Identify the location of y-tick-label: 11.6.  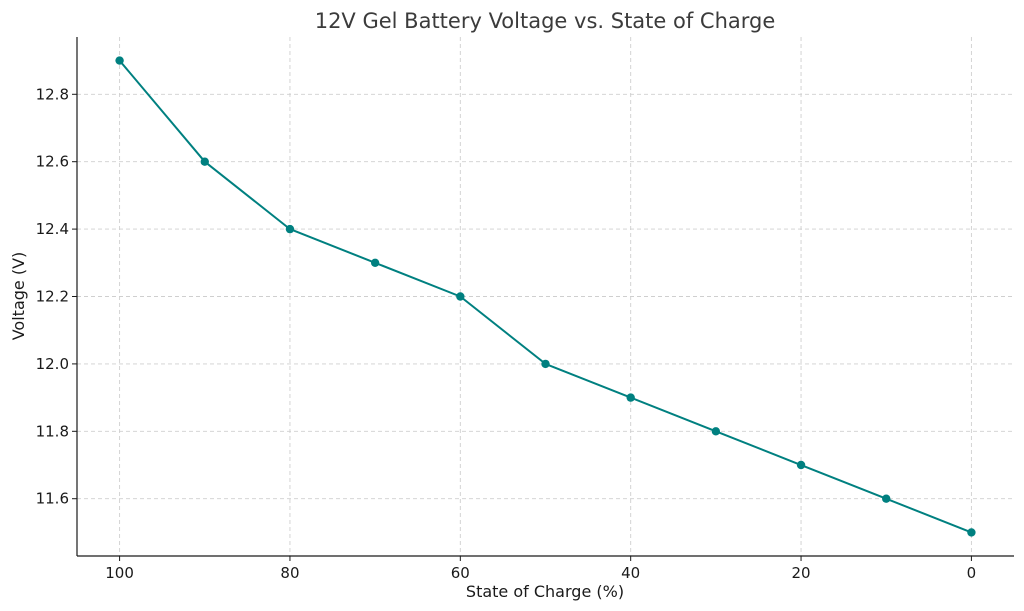
(52, 499).